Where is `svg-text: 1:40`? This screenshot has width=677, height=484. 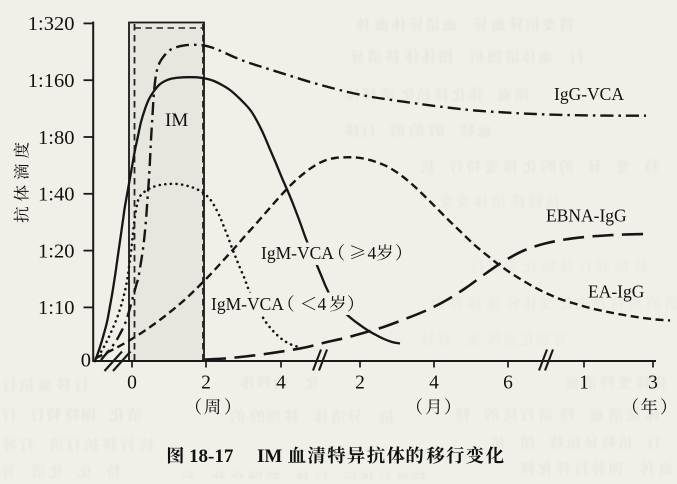
svg-text: 1:40 is located at coordinates (56, 195).